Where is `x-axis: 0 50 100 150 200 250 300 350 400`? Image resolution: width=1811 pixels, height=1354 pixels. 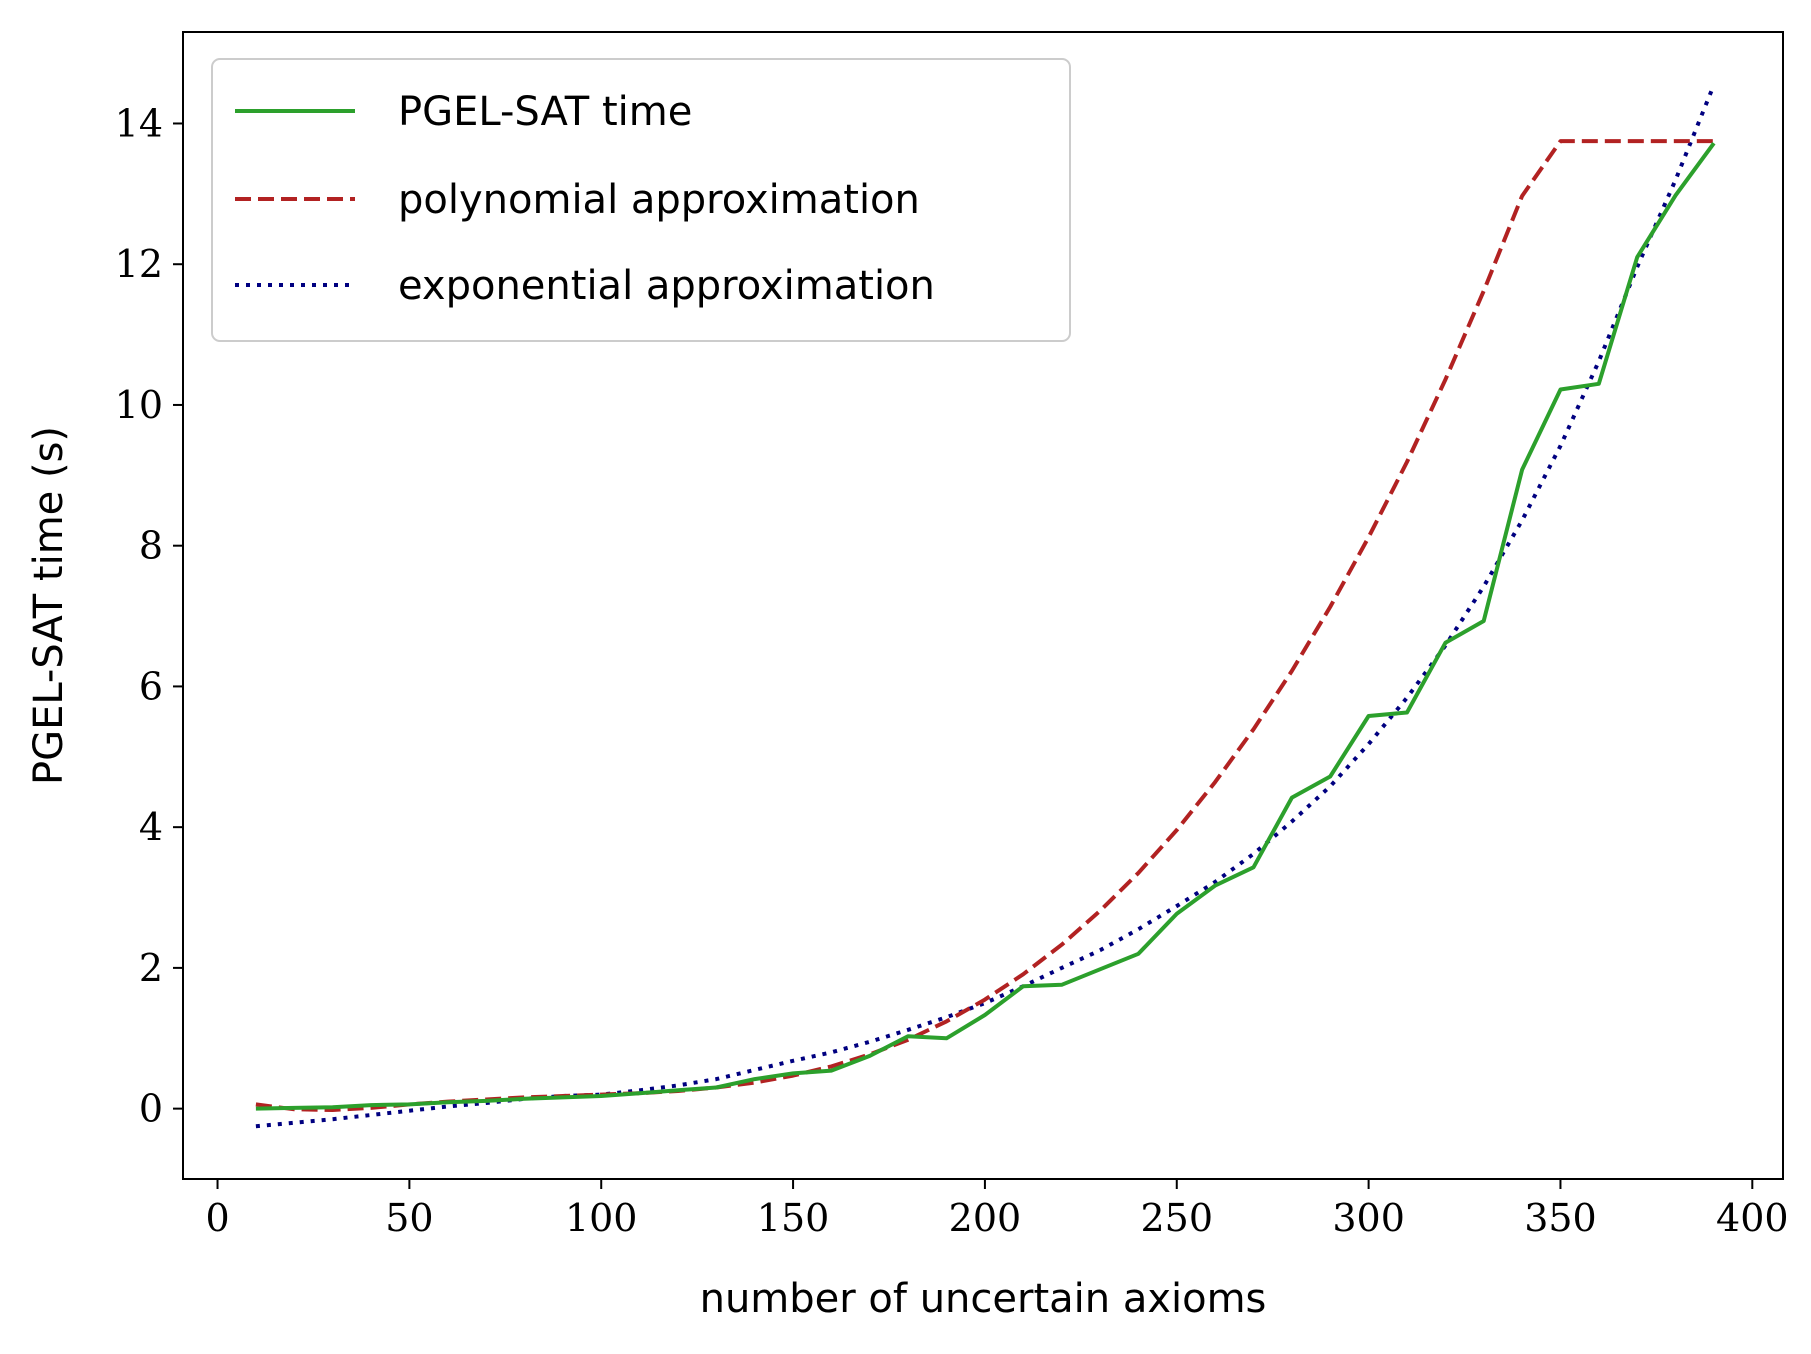
x-axis: 0 50 100 150 200 250 300 350 400 is located at coordinates (997, 1209).